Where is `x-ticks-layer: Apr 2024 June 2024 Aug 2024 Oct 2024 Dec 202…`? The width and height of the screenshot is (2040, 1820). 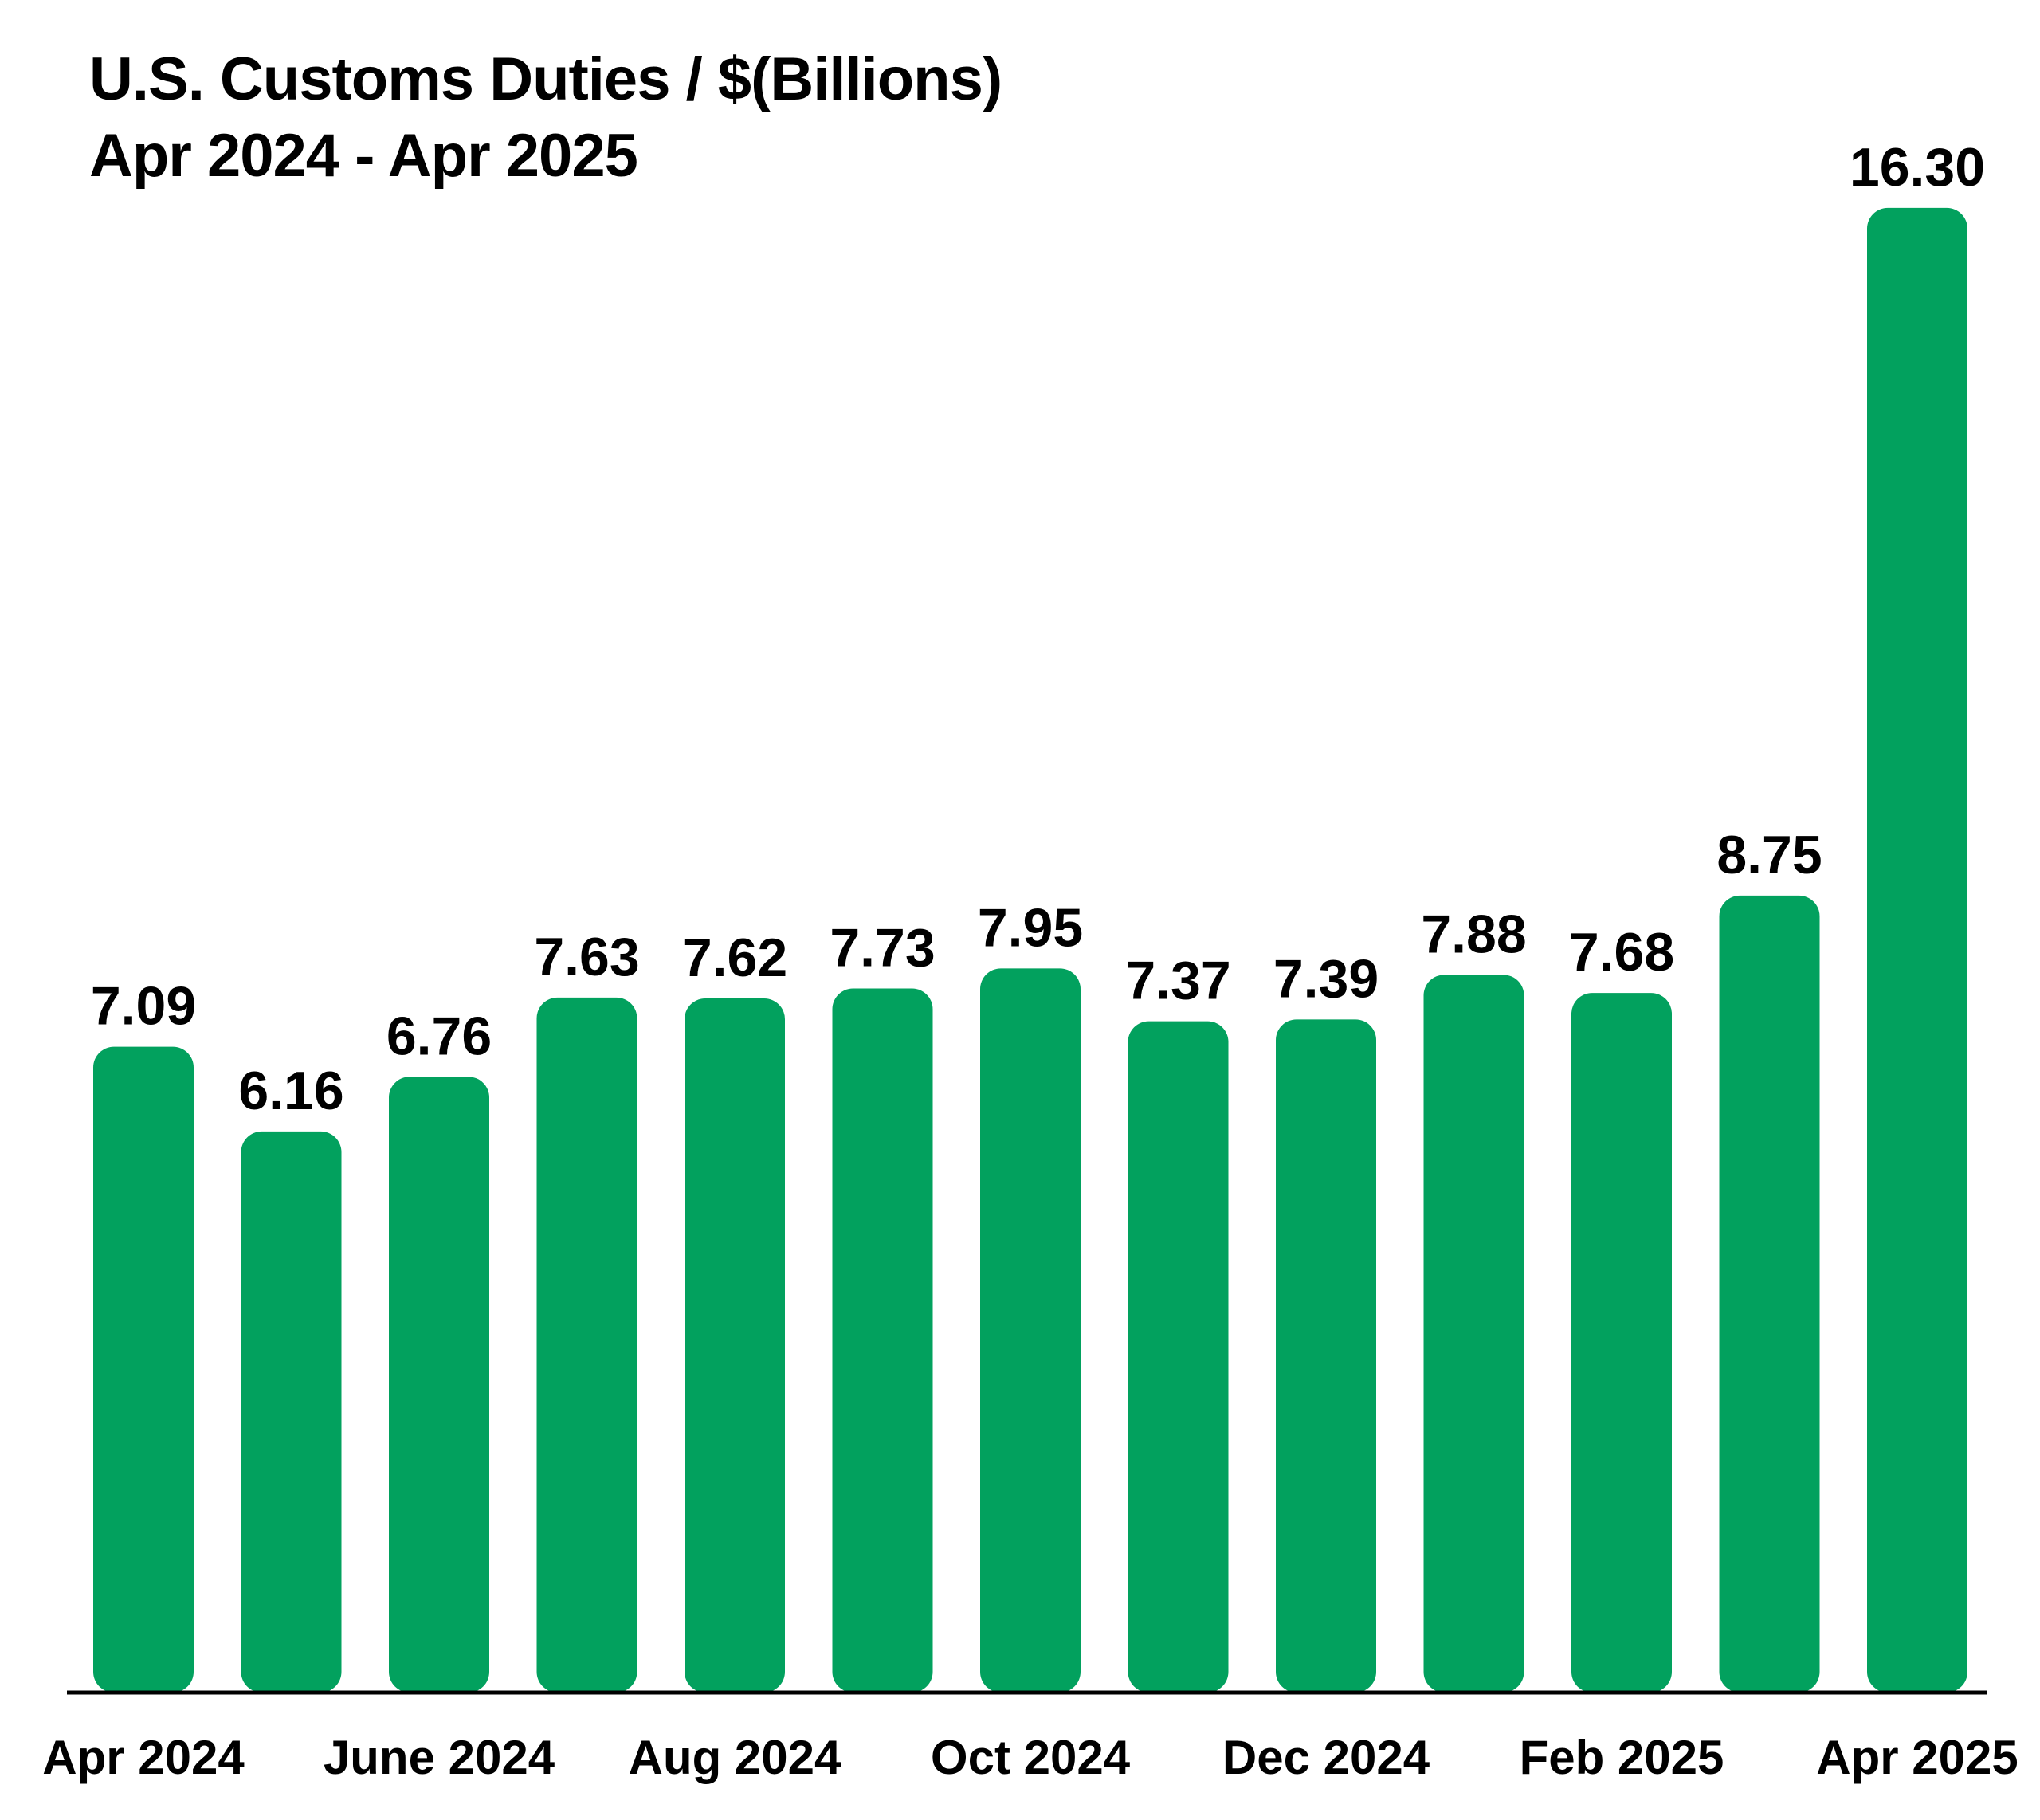 x-ticks-layer: Apr 2024 June 2024 Aug 2024 Oct 2024 Dec 202… is located at coordinates (1030, 1757).